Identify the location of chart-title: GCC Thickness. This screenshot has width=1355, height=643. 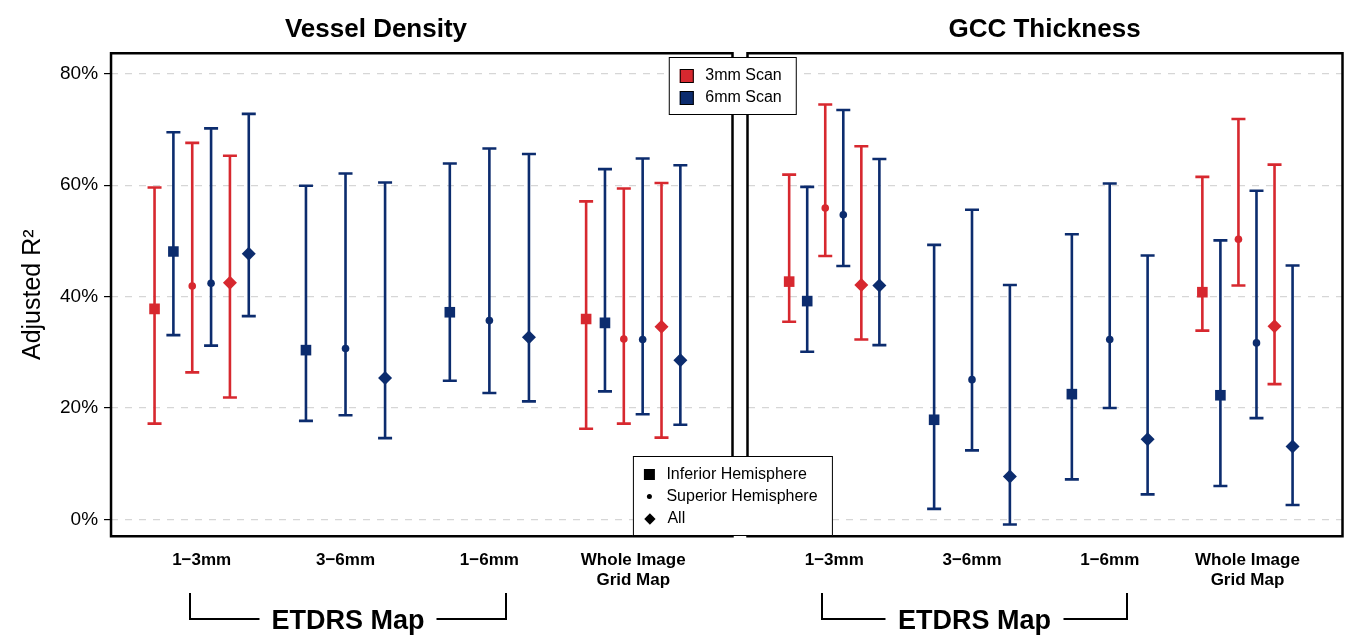
(1044, 27).